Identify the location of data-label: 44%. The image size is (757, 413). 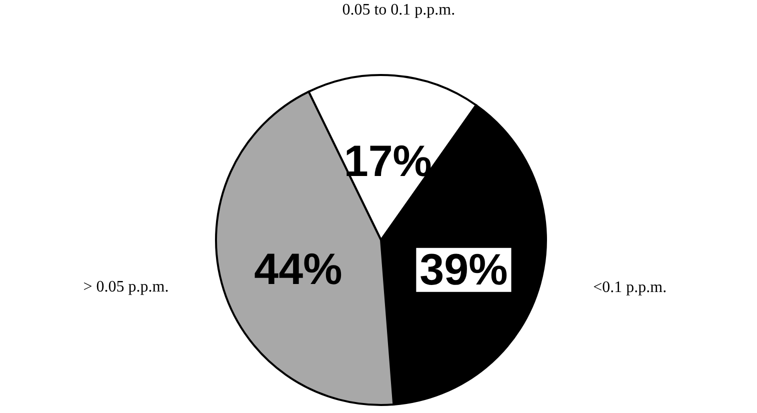
(298, 269).